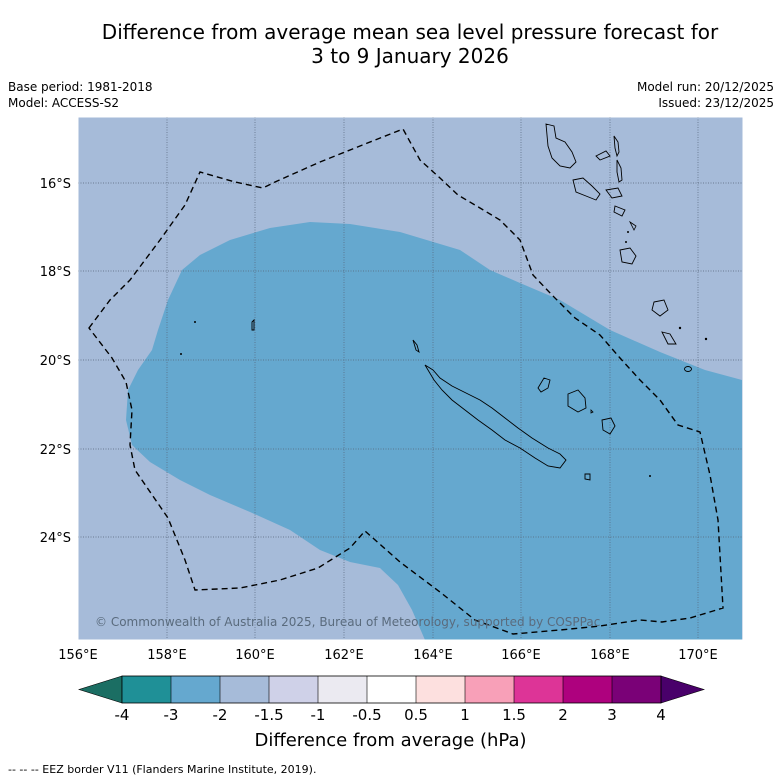  What do you see at coordinates (716, 103) in the screenshot?
I see `issued-date: Issued: 23/12/2025` at bounding box center [716, 103].